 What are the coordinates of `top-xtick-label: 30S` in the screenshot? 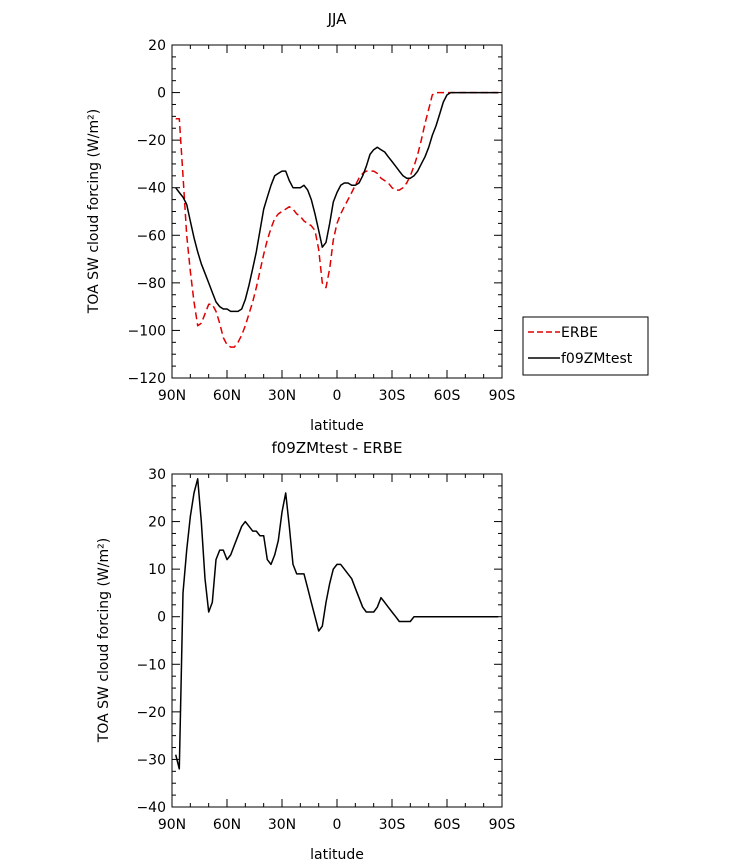 It's located at (392, 396).